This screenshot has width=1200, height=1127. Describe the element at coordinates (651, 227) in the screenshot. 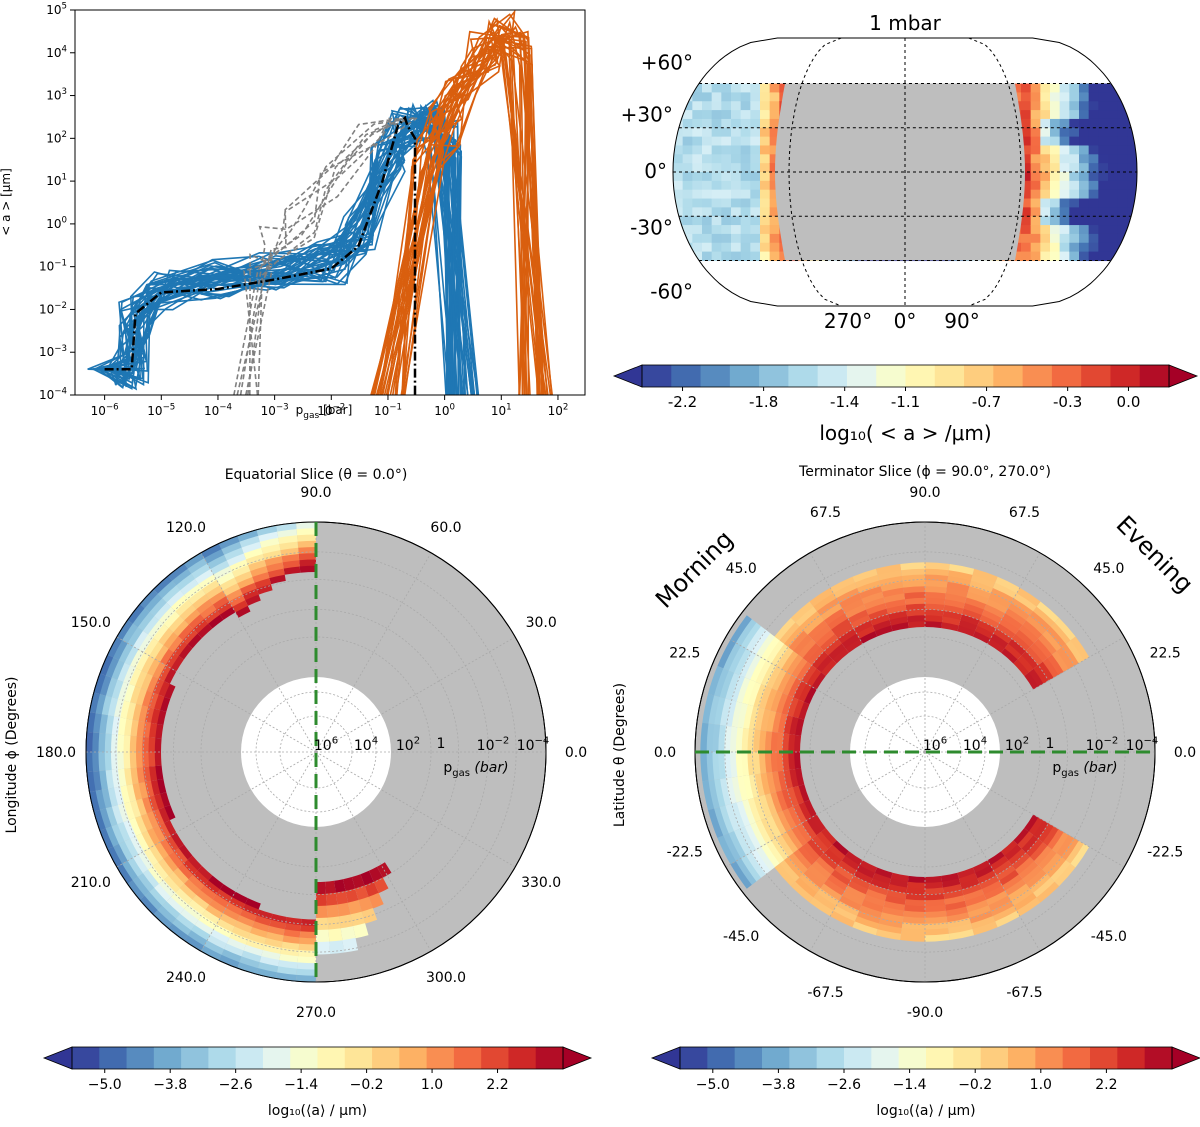

I see `latitude-label: -30°` at that location.